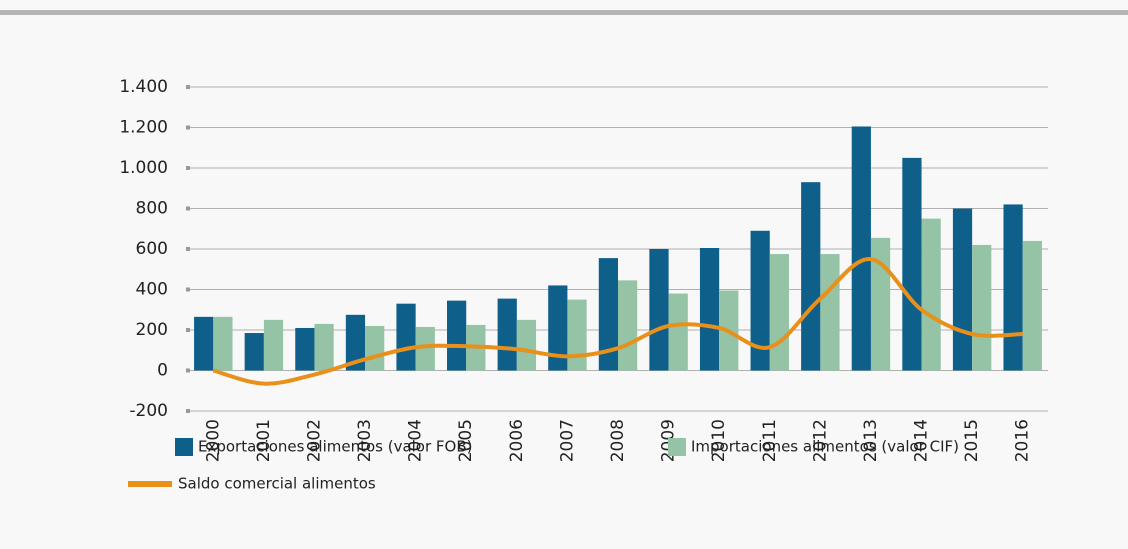 This screenshot has width=1128, height=549. What do you see at coordinates (719, 440) in the screenshot?
I see `x-tick-label: 2010` at bounding box center [719, 440].